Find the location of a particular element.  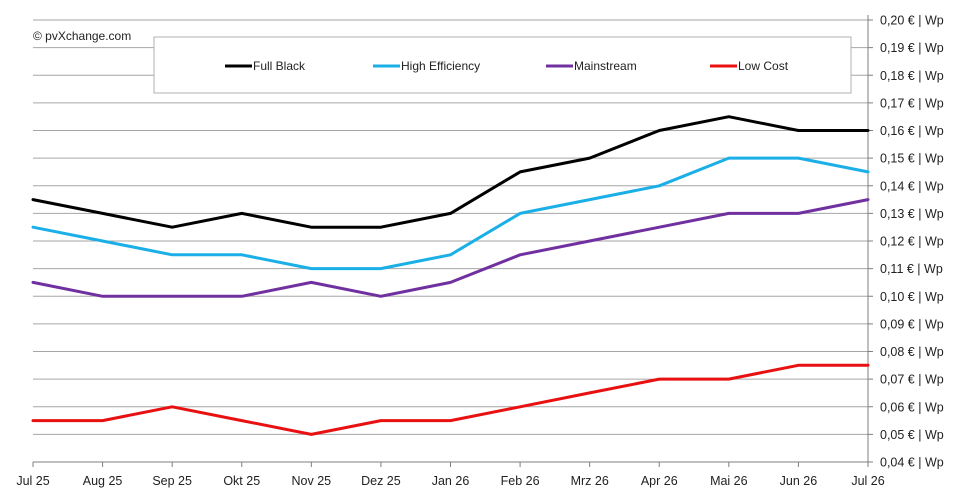

legend-label: Full Black is located at coordinates (279, 66).